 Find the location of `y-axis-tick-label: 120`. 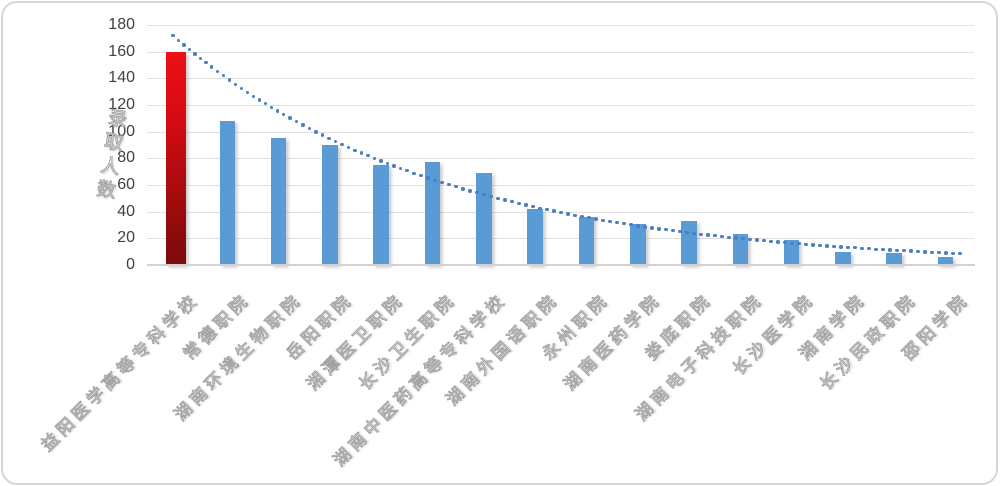

y-axis-tick-label: 120 is located at coordinates (121, 104).